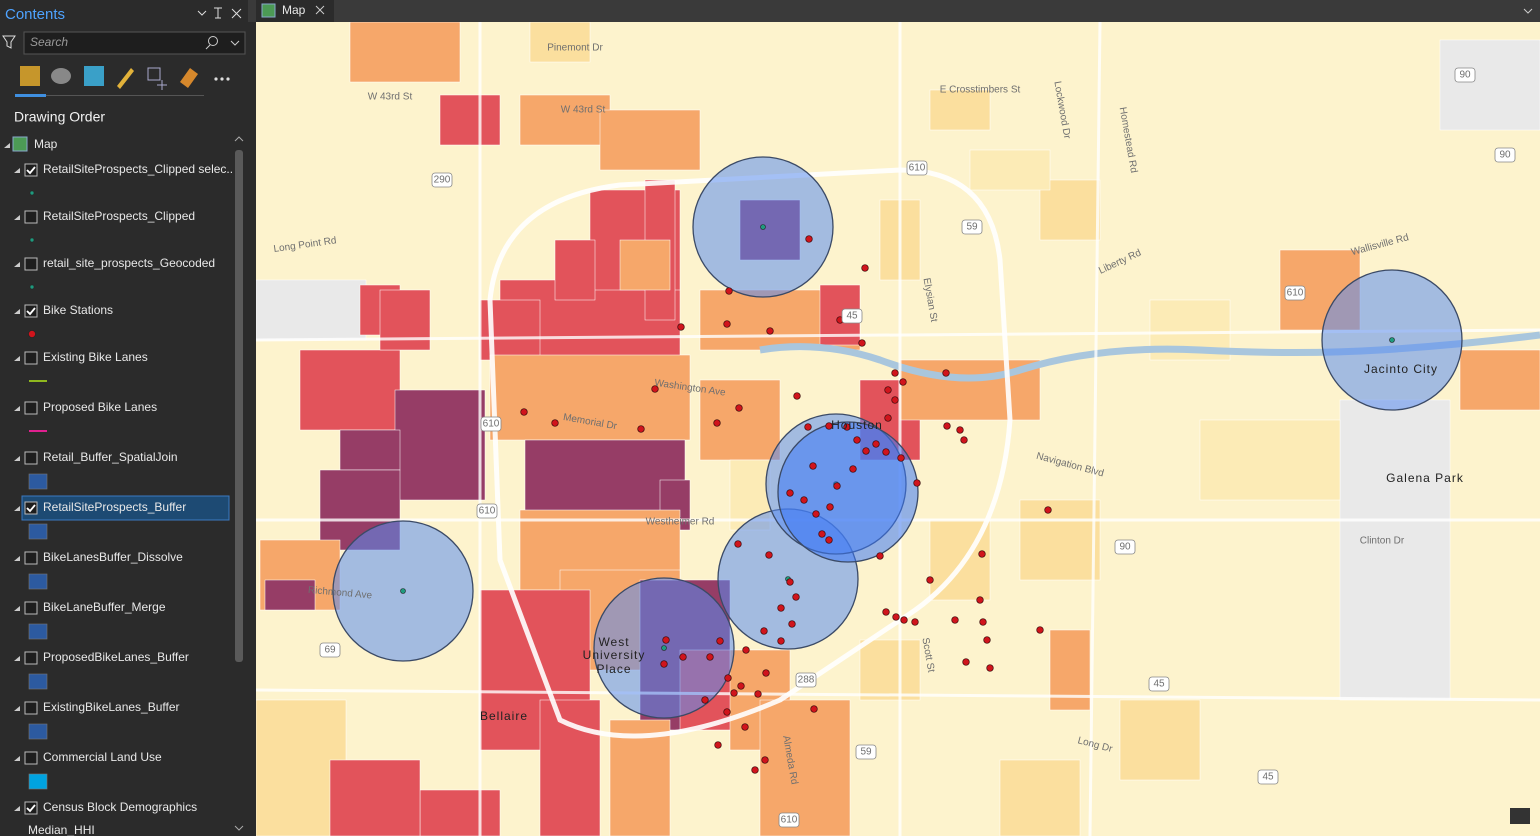 This screenshot has width=1540, height=836. I want to click on map-icon, so click(20, 144).